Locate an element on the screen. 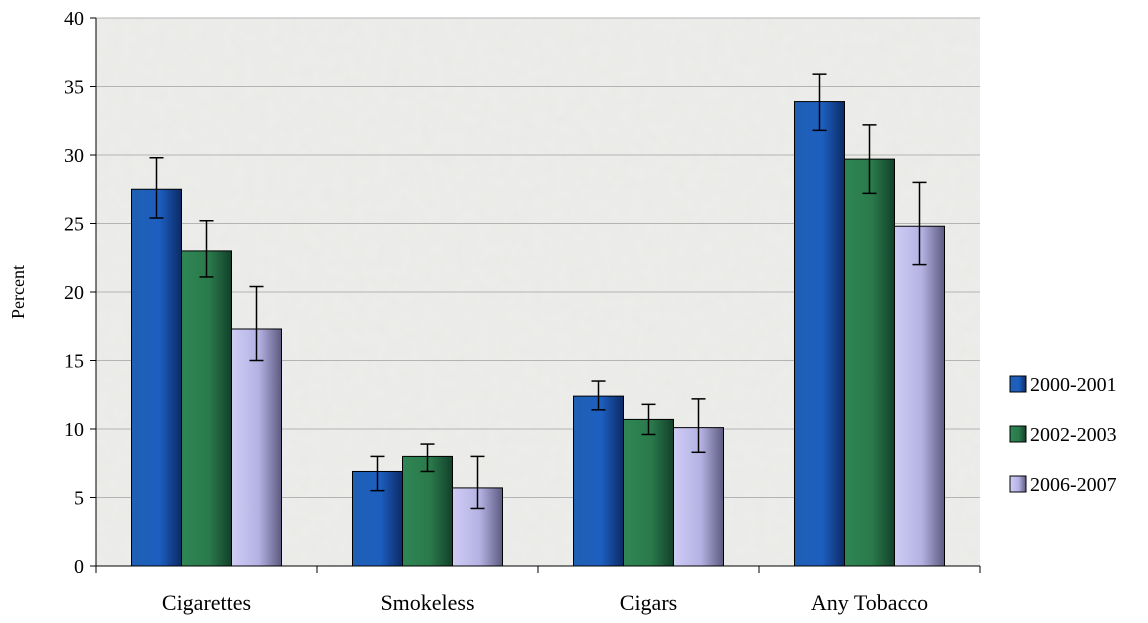 Image resolution: width=1148 pixels, height=623 pixels. x-category-label: Cigars is located at coordinates (648, 602).